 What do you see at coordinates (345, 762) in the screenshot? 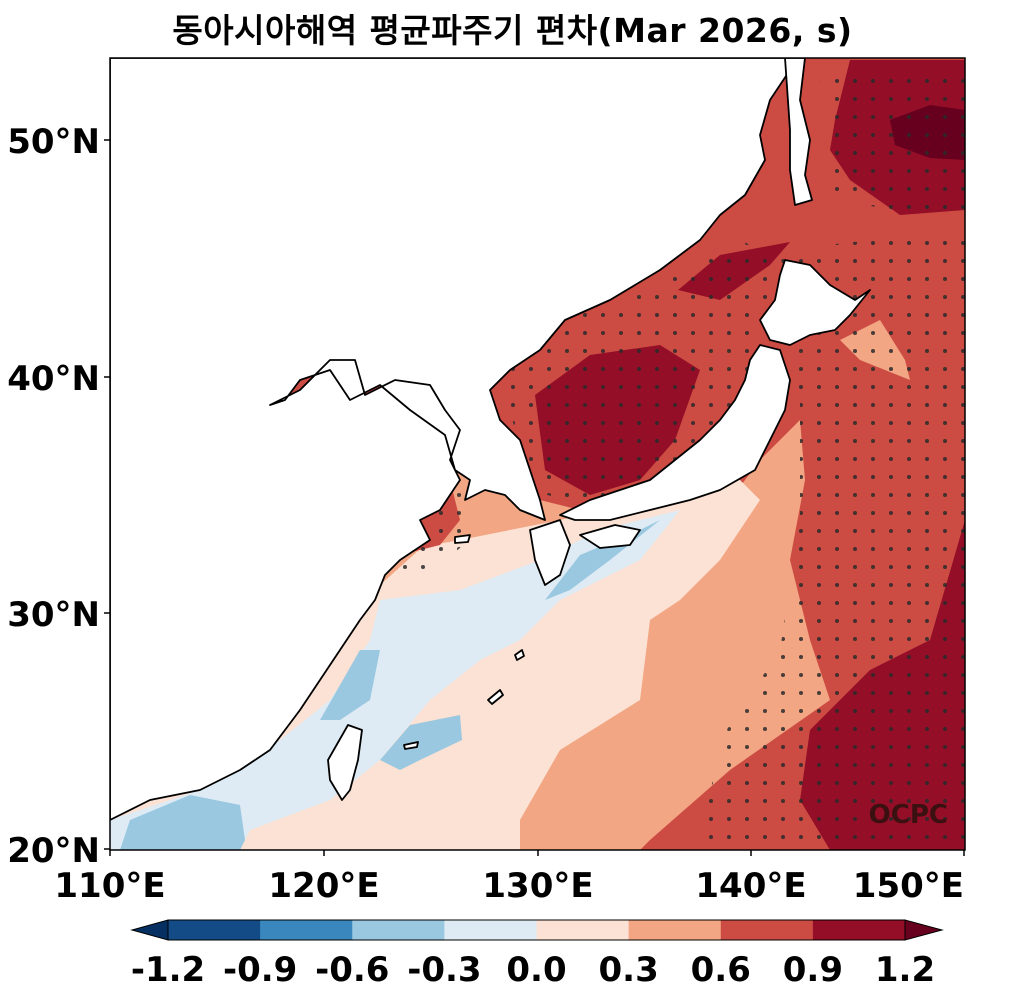
I see `taiwan` at bounding box center [345, 762].